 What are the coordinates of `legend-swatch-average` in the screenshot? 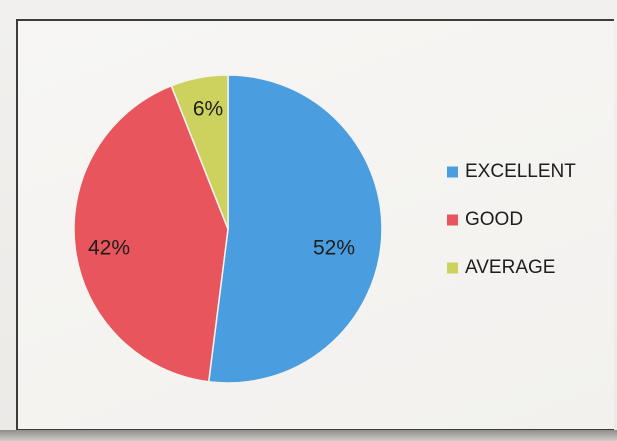 It's located at (452, 268).